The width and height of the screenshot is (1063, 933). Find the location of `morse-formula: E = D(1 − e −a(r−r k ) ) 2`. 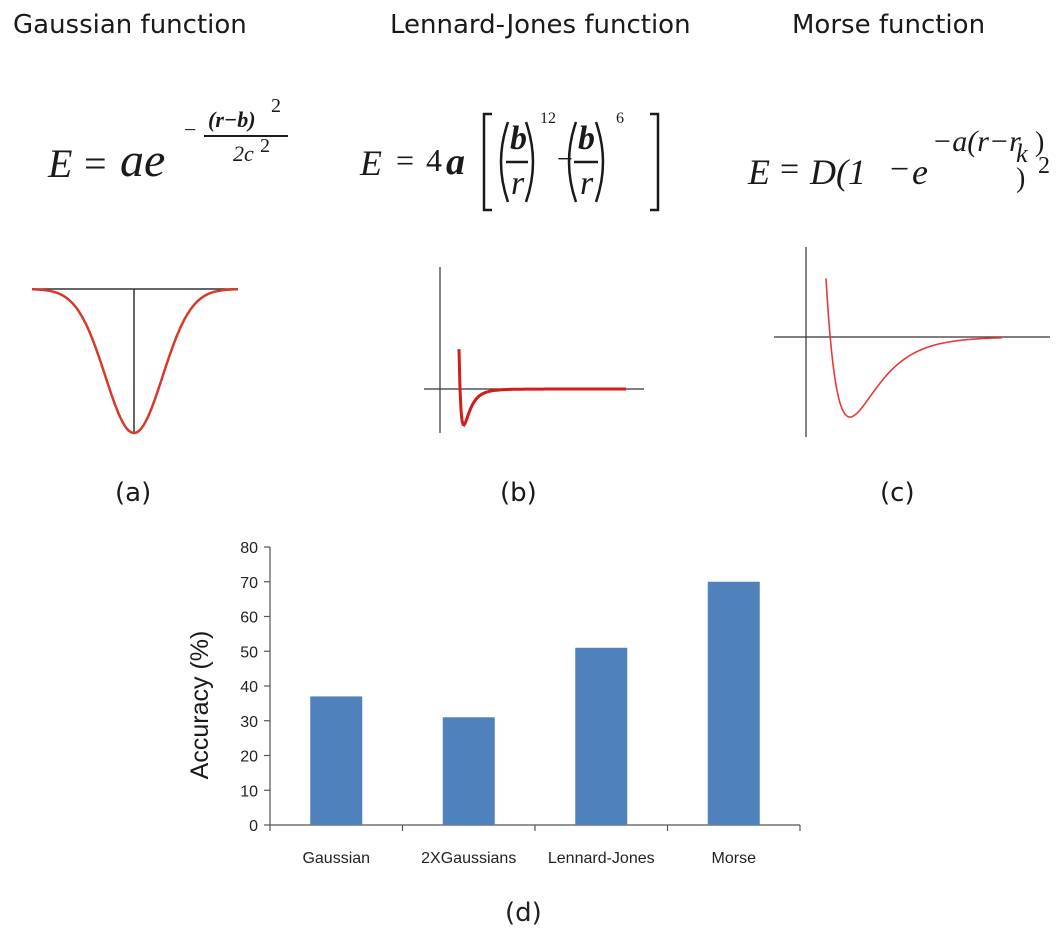

morse-formula: E = D(1 − e −a(r−r k ) ) 2 is located at coordinates (903, 170).